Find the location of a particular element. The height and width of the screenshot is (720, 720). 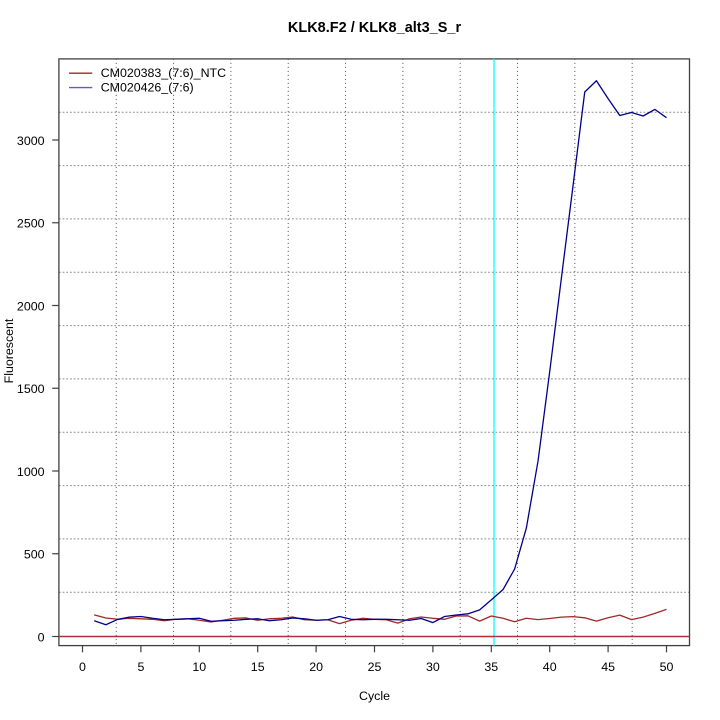

svg-text: 2500 is located at coordinates (31, 224).